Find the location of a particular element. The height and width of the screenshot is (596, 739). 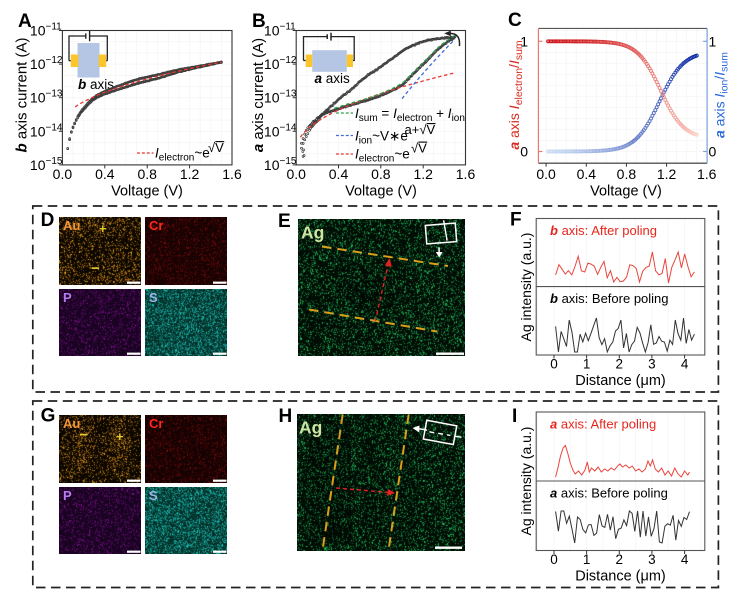

svg-text: b axis is located at coordinates (96, 84).